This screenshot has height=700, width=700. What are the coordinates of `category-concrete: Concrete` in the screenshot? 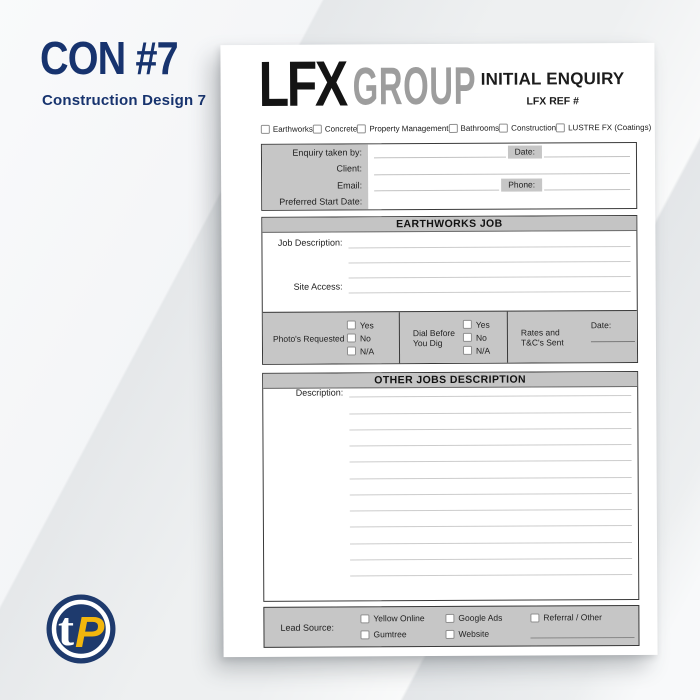 It's located at (335, 129).